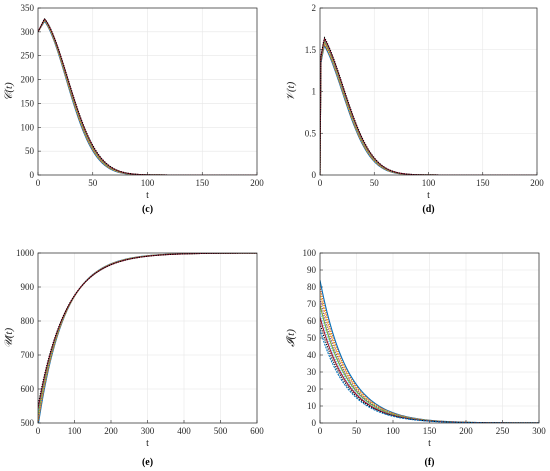 Image resolution: width=550 pixels, height=471 pixels. I want to click on y-tick-label: 700, so click(28, 355).